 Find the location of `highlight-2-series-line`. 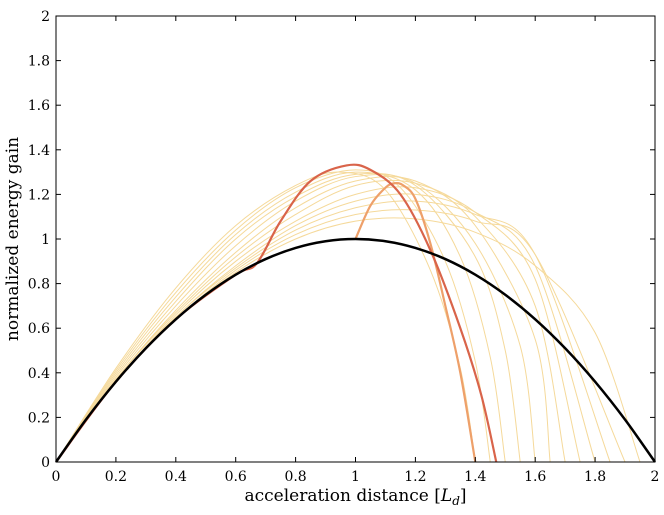

highlight-2-series-line is located at coordinates (415, 322).